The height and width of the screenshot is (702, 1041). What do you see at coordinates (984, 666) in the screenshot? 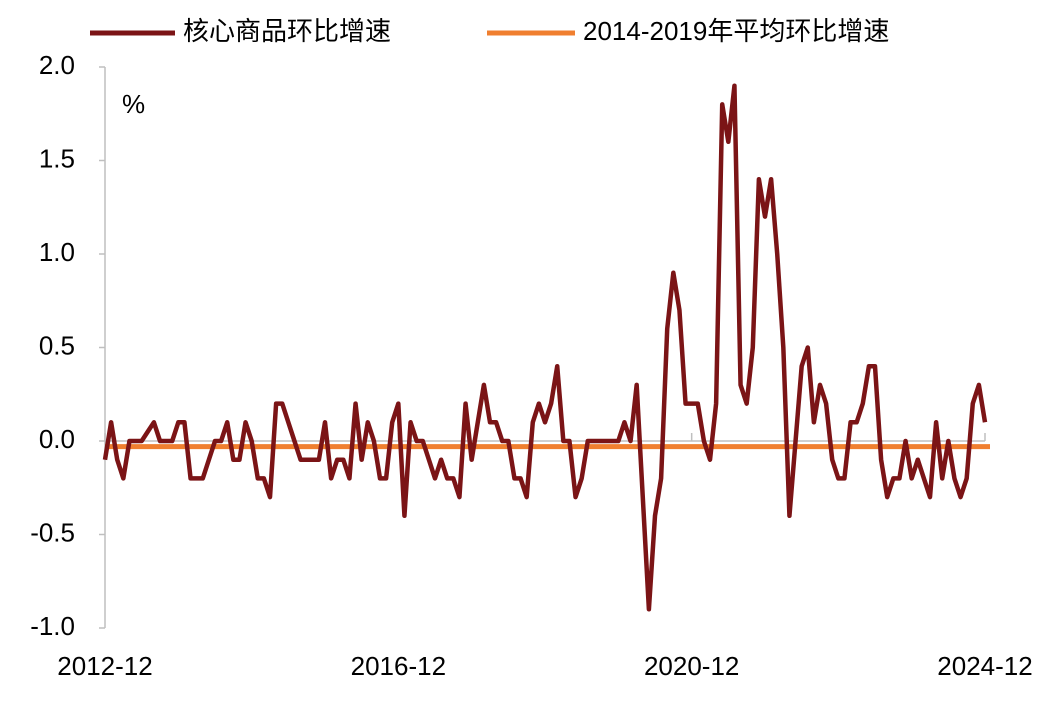
I see `x-tick-label: 2024-12` at bounding box center [984, 666].